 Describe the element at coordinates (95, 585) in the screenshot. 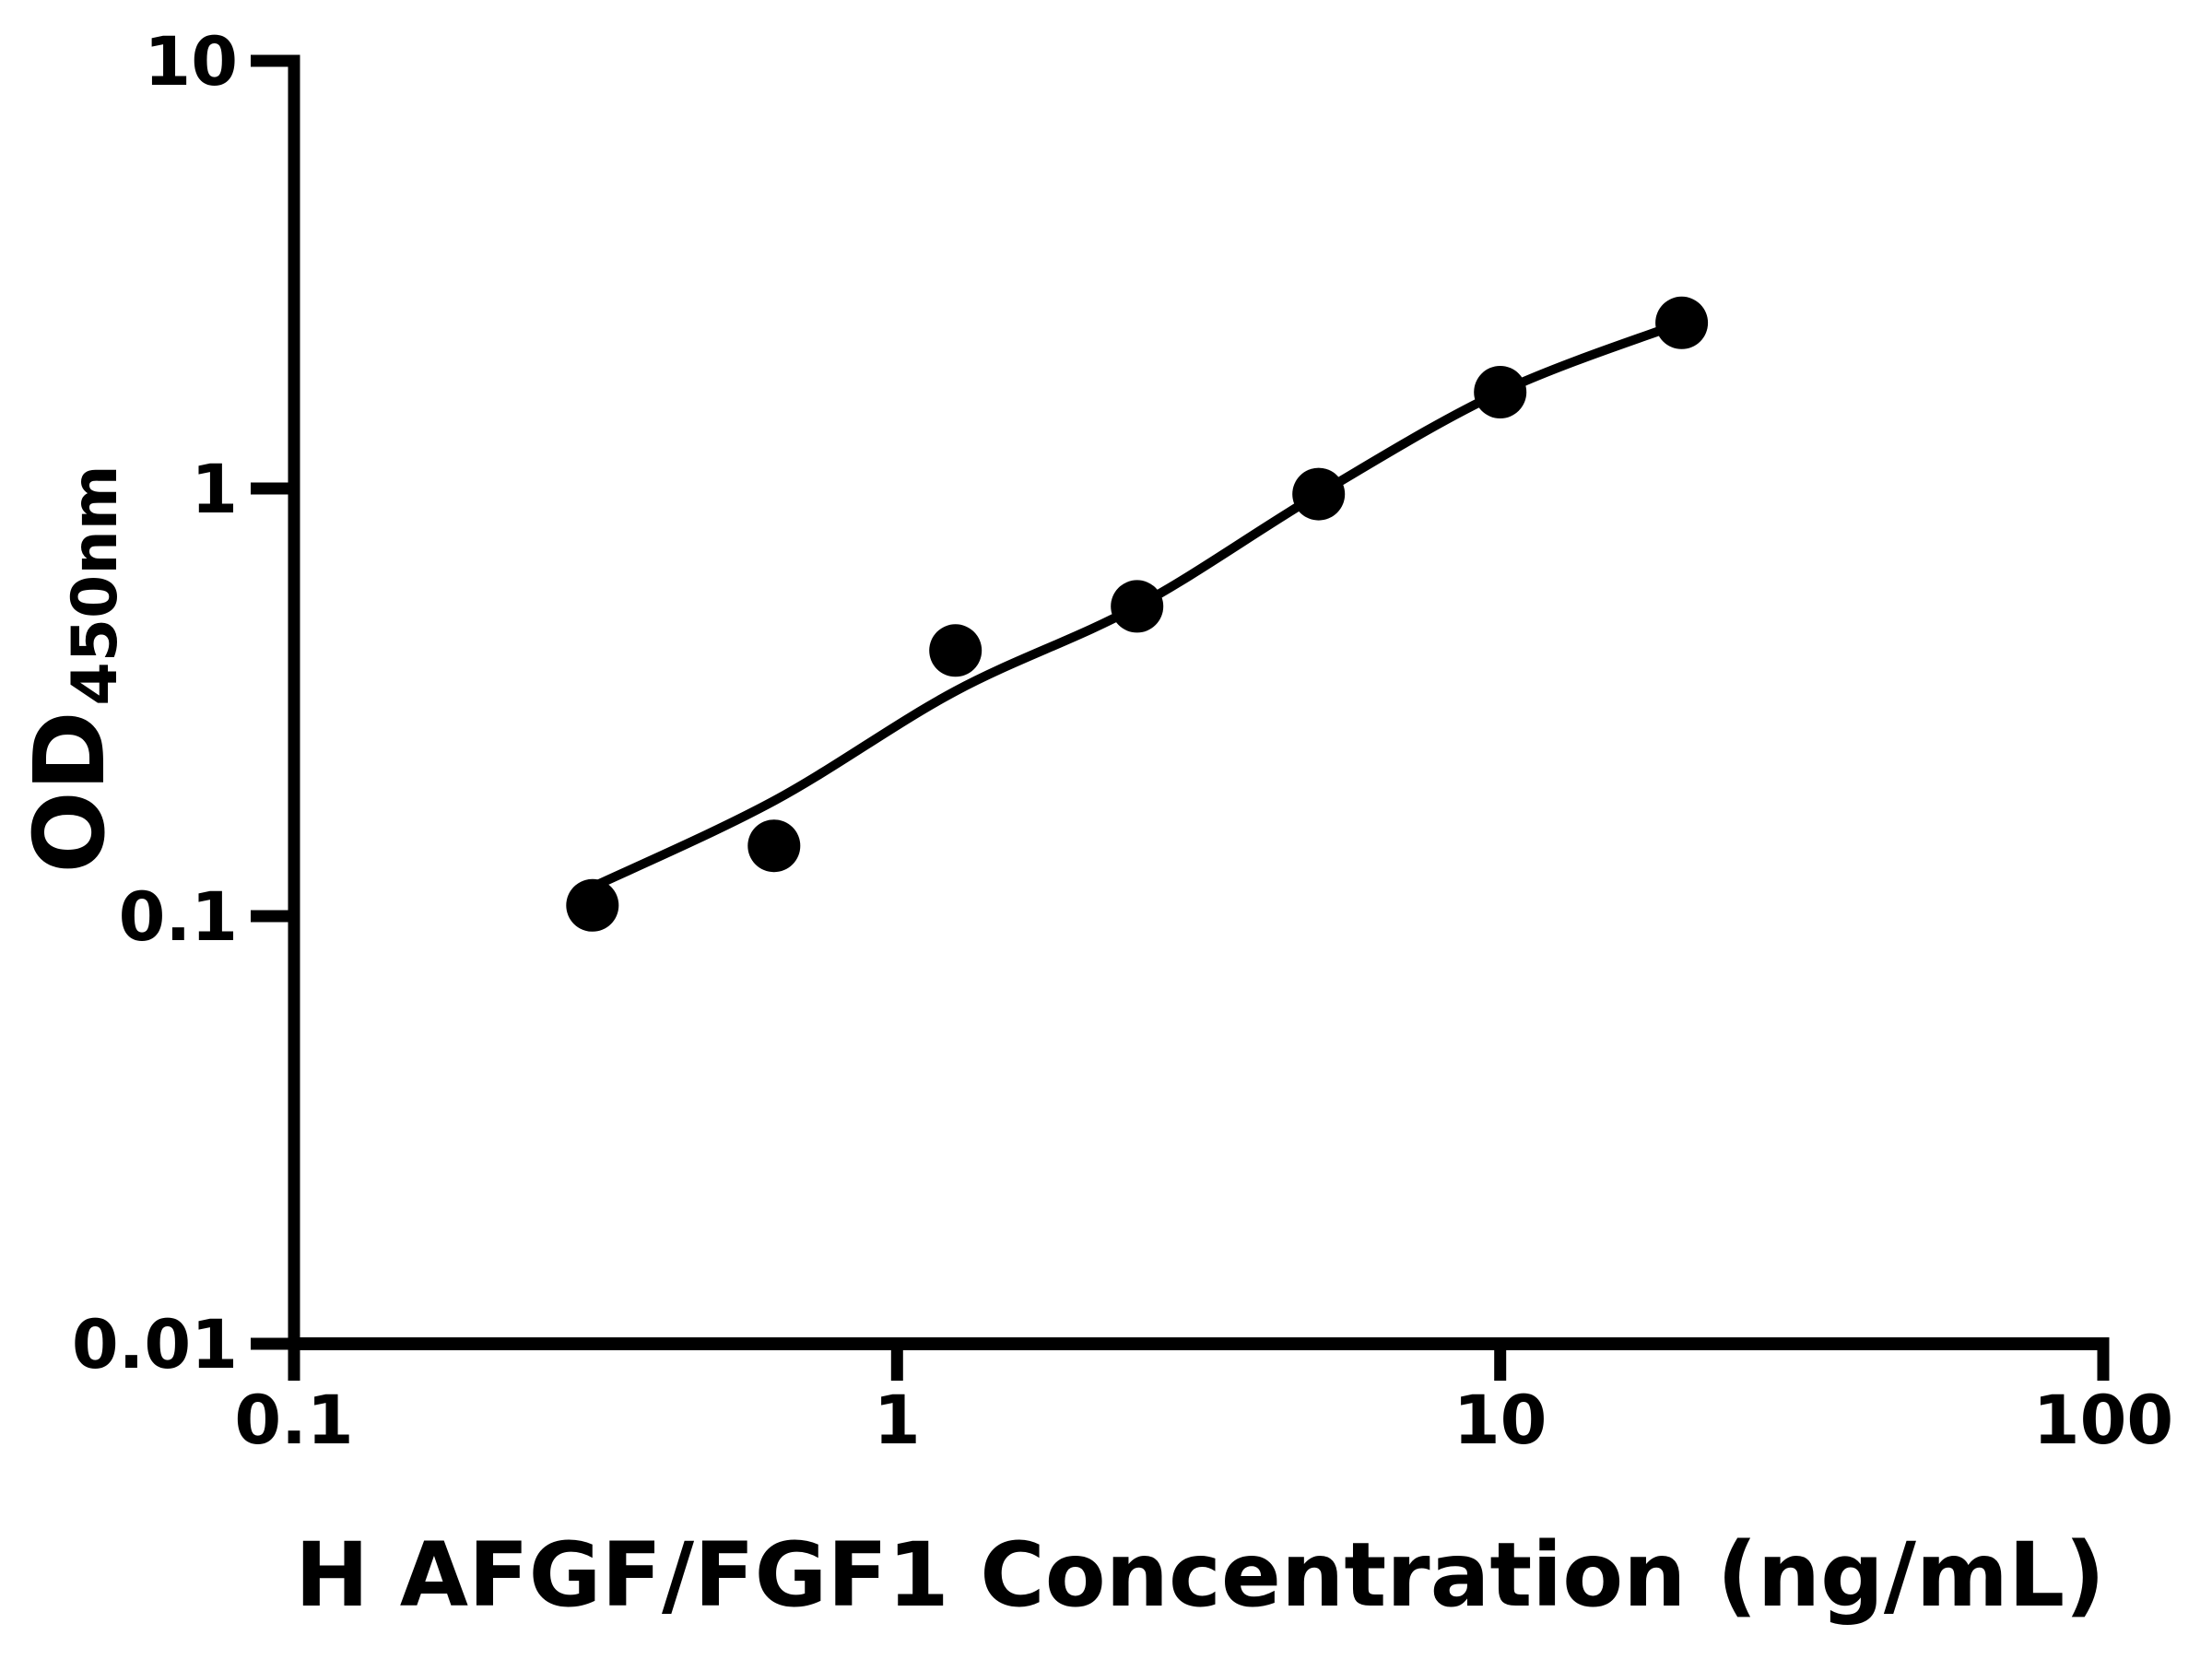

I see `y-axis-title-sub: 450nm` at that location.